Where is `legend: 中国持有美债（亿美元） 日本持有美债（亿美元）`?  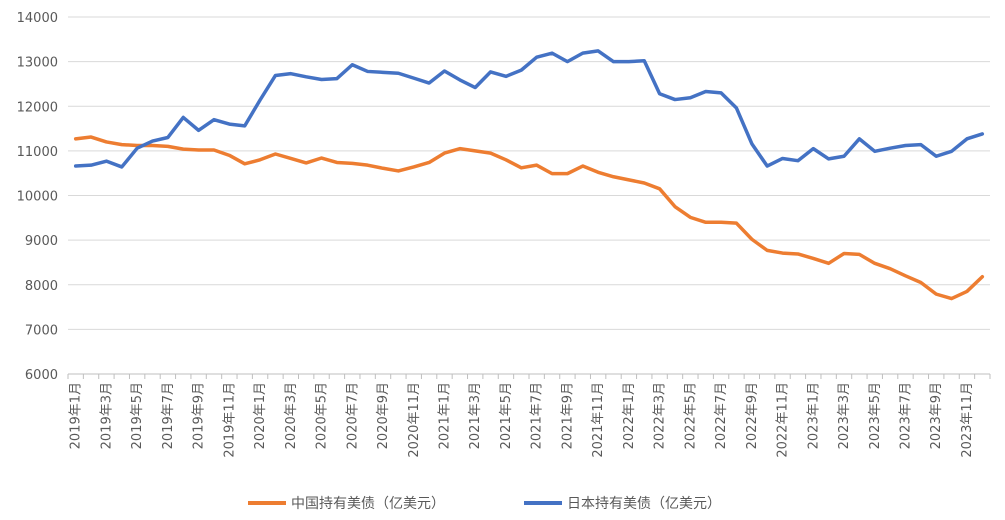 legend: 中国持有美债（亿美元） 日本持有美债（亿美元） is located at coordinates (484, 504).